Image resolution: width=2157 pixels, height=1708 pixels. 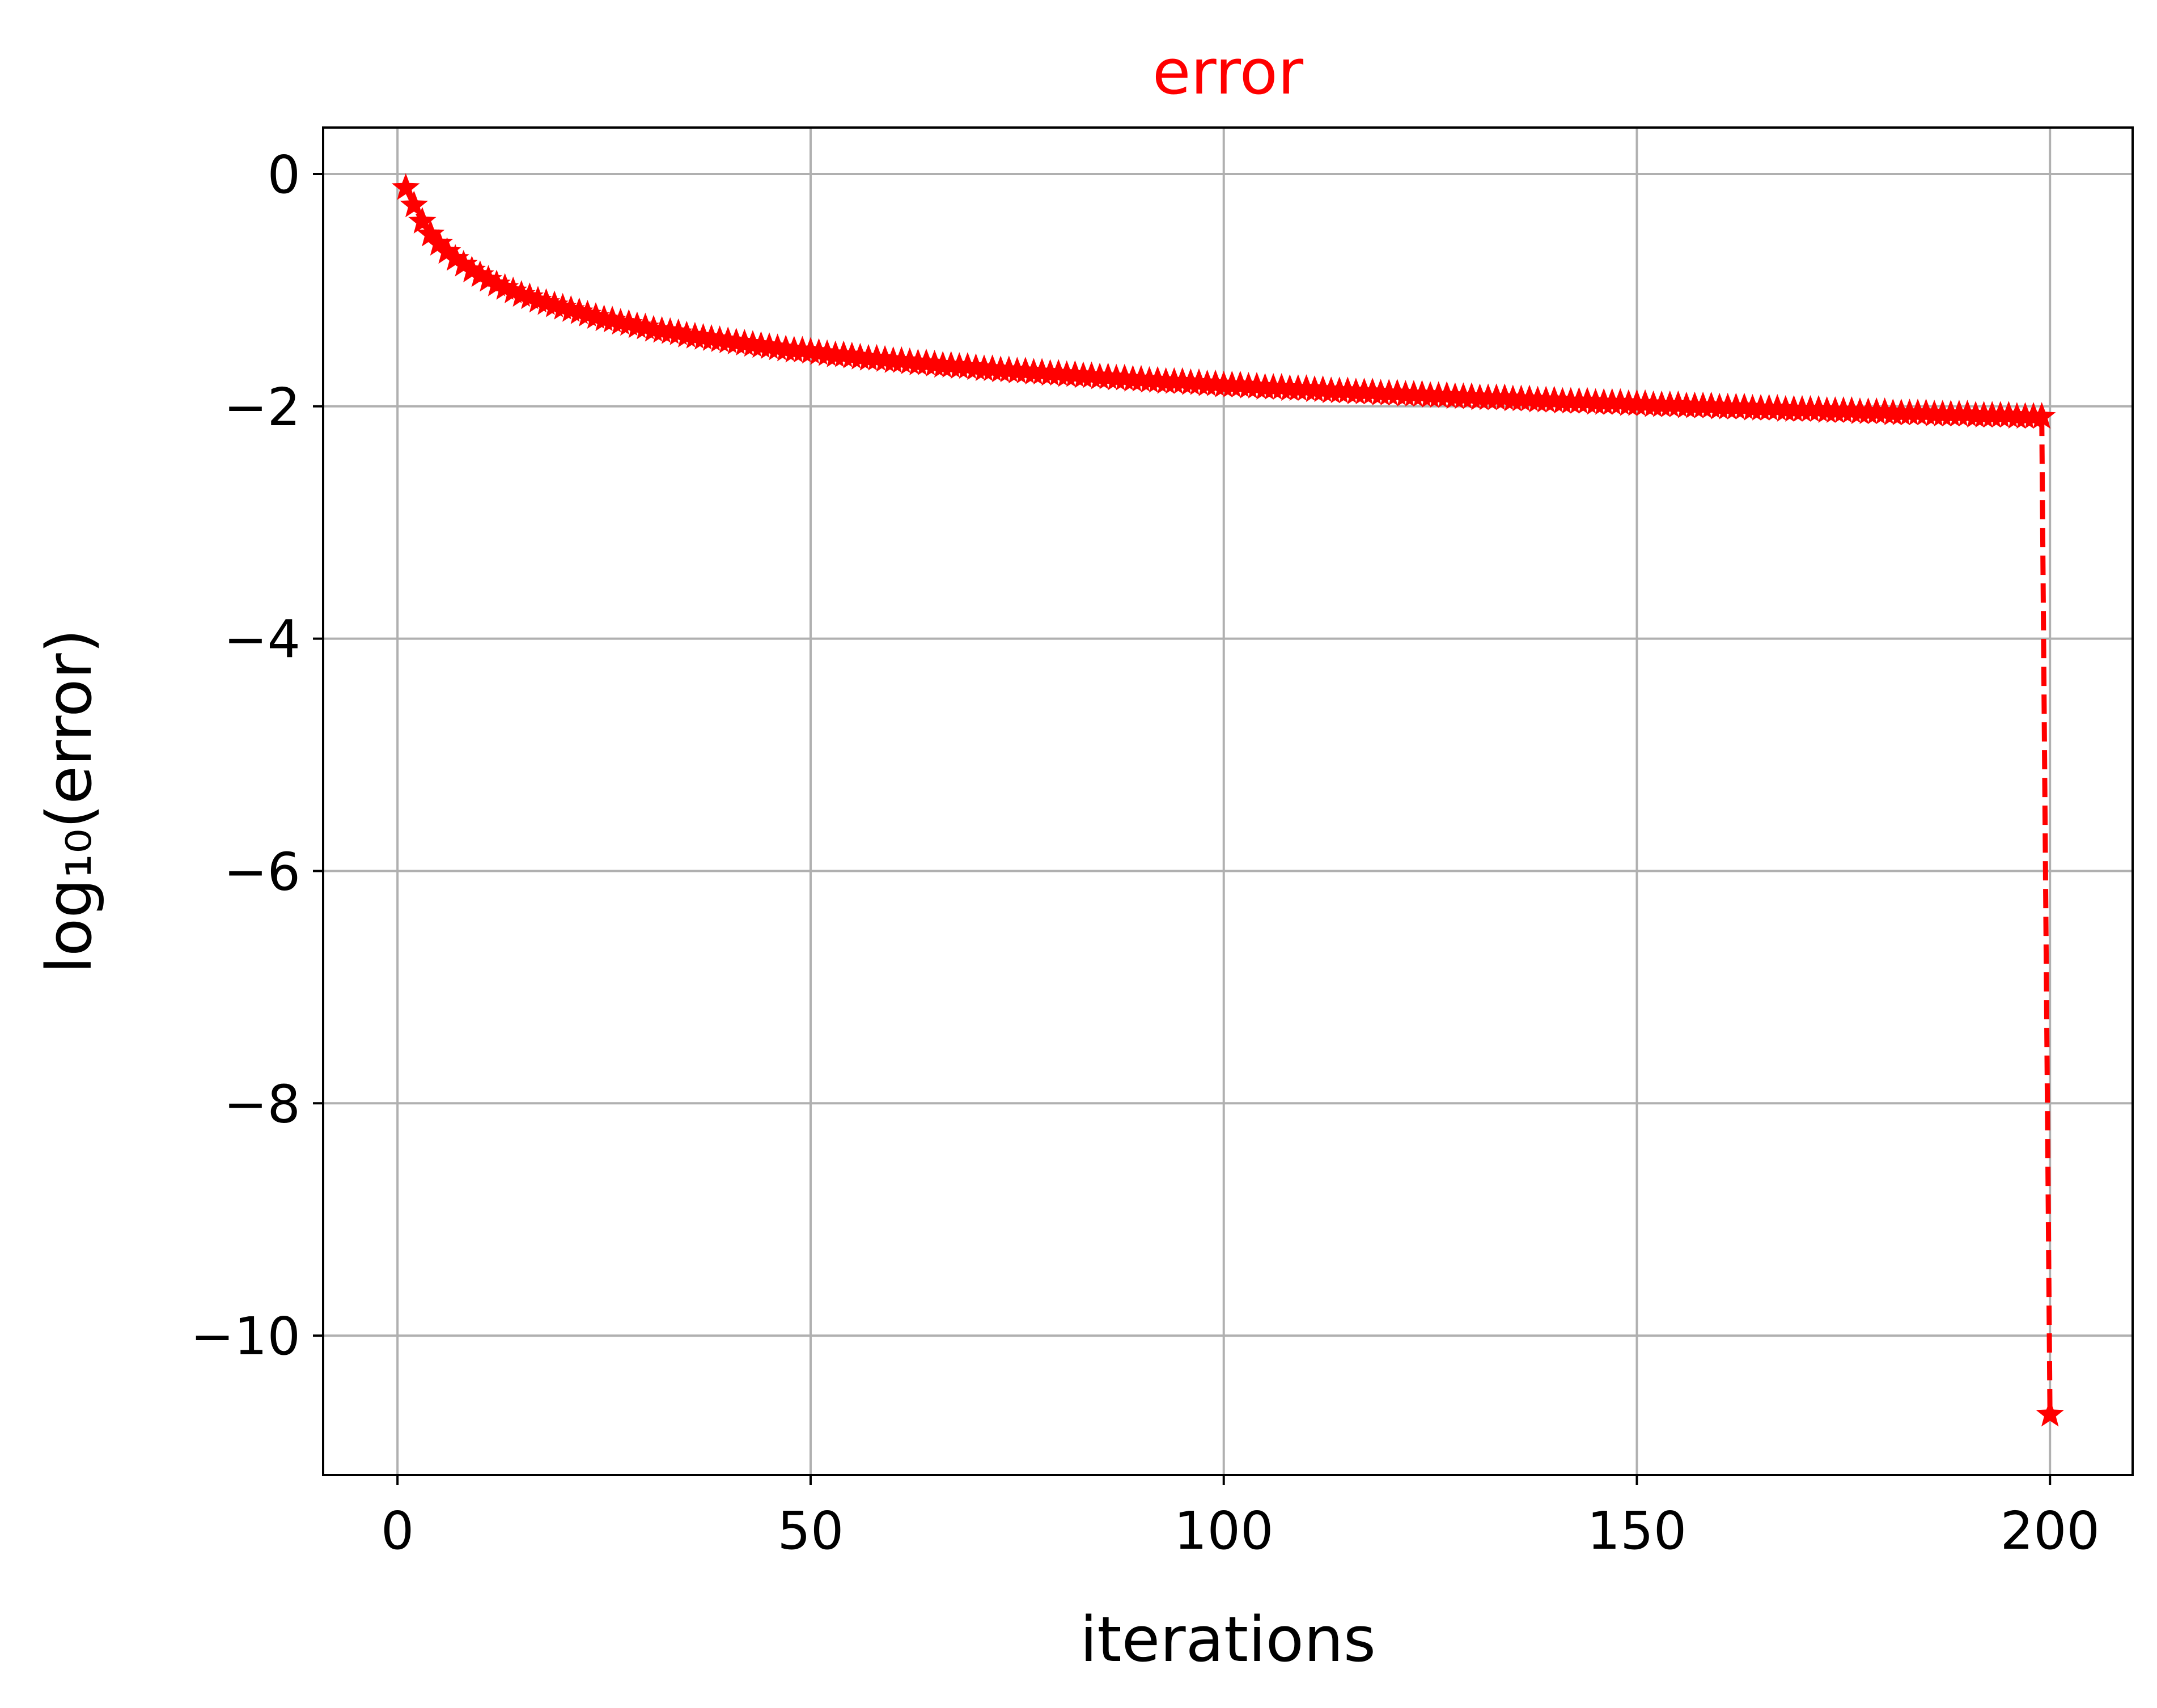 I want to click on y-tick-label: −6, so click(x=261, y=872).